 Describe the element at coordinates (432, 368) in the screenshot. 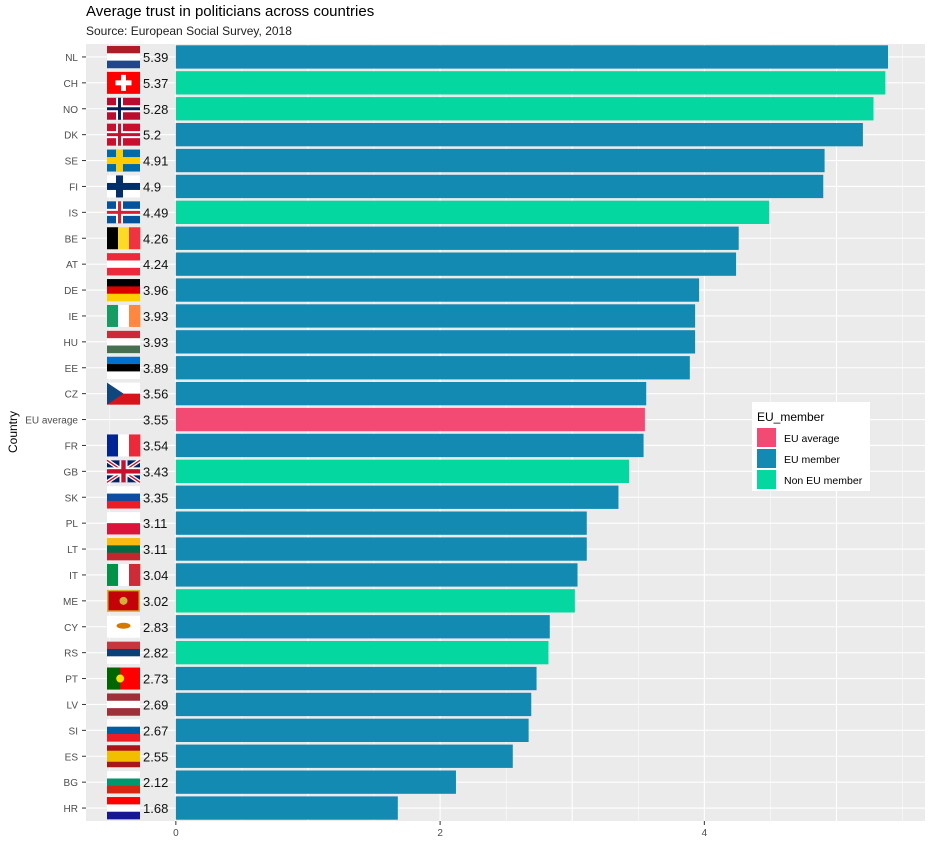

I see `bar-ee` at that location.